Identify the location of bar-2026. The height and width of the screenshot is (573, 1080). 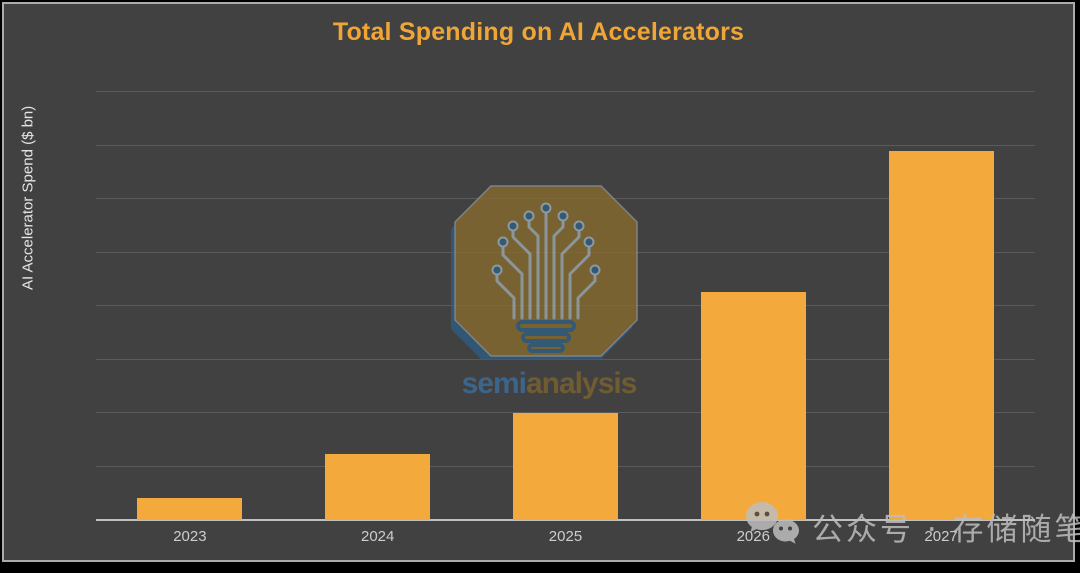
(753, 406).